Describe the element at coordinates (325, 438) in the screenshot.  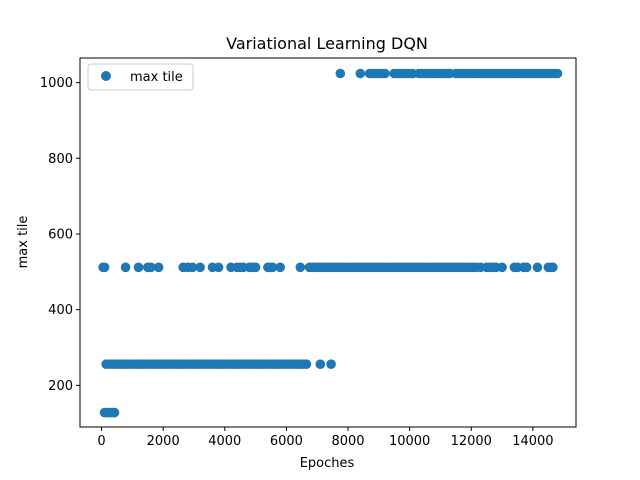
I see `x-axis-ticks: 0 2000 4000 6000 8000 10000 12000 14000` at that location.